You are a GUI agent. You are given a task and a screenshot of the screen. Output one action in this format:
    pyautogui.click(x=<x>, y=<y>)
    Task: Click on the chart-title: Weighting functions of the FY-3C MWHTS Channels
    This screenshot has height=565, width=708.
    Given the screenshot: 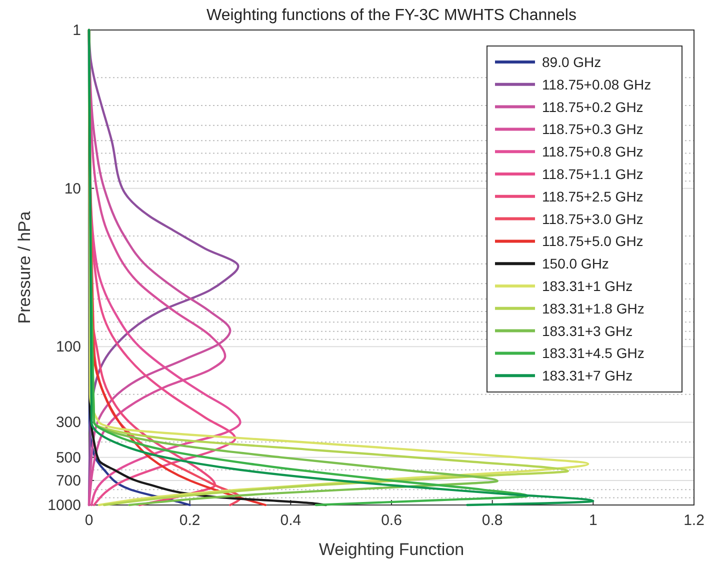 What is the action you would take?
    pyautogui.click(x=391, y=15)
    